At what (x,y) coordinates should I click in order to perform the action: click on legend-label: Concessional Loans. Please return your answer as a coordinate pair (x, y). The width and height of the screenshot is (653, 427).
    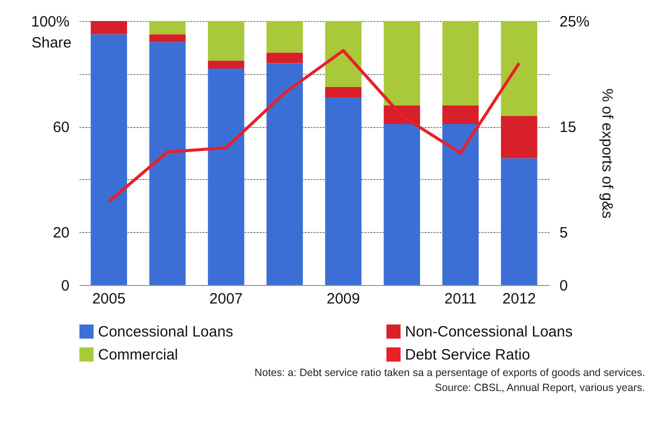
    Looking at the image, I should click on (166, 332).